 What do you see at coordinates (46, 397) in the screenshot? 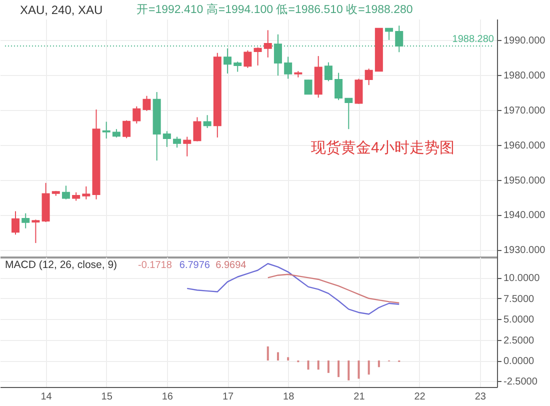
I see `x-tick-label: 14` at bounding box center [46, 397].